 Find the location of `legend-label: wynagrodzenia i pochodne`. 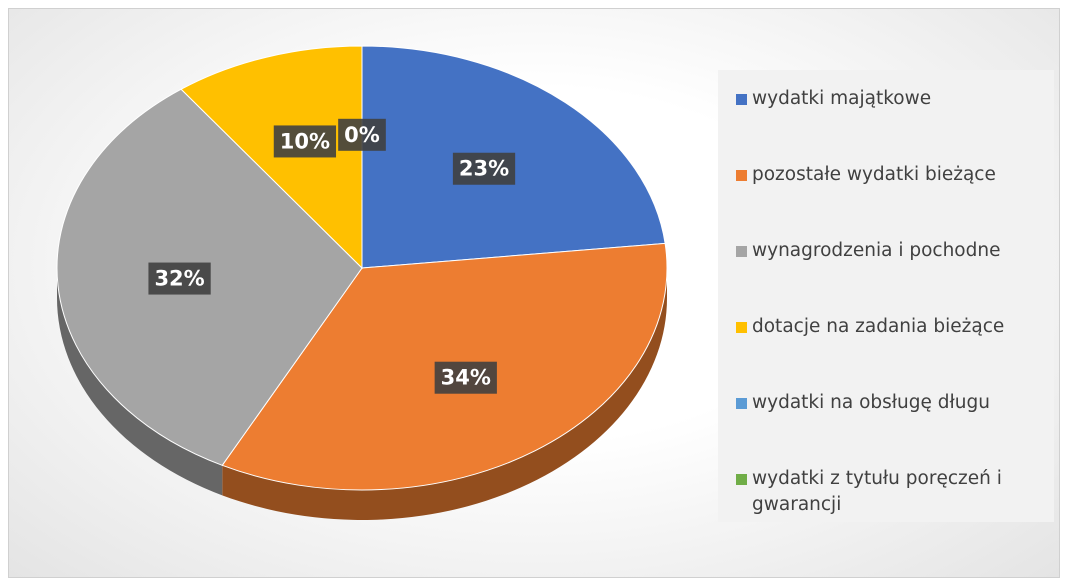

legend-label: wynagrodzenia i pochodne is located at coordinates (876, 250).